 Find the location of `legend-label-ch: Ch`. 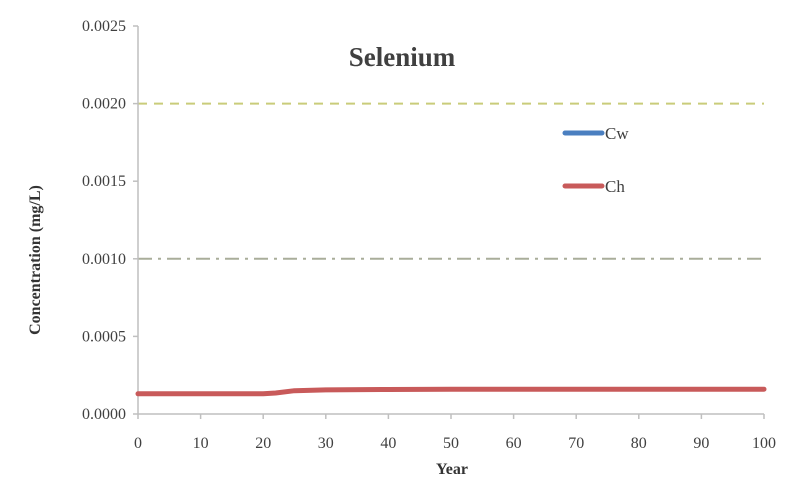

legend-label-ch: Ch is located at coordinates (615, 186).